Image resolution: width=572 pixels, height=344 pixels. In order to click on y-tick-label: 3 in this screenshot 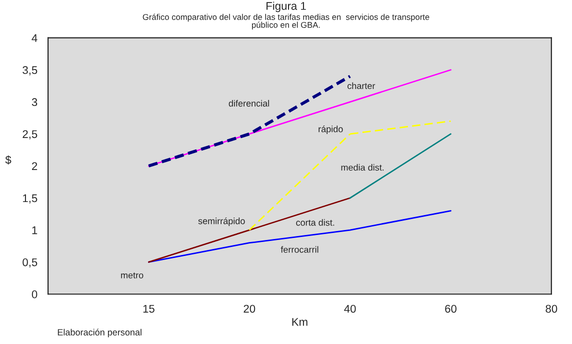, I will do `click(35, 102)`.